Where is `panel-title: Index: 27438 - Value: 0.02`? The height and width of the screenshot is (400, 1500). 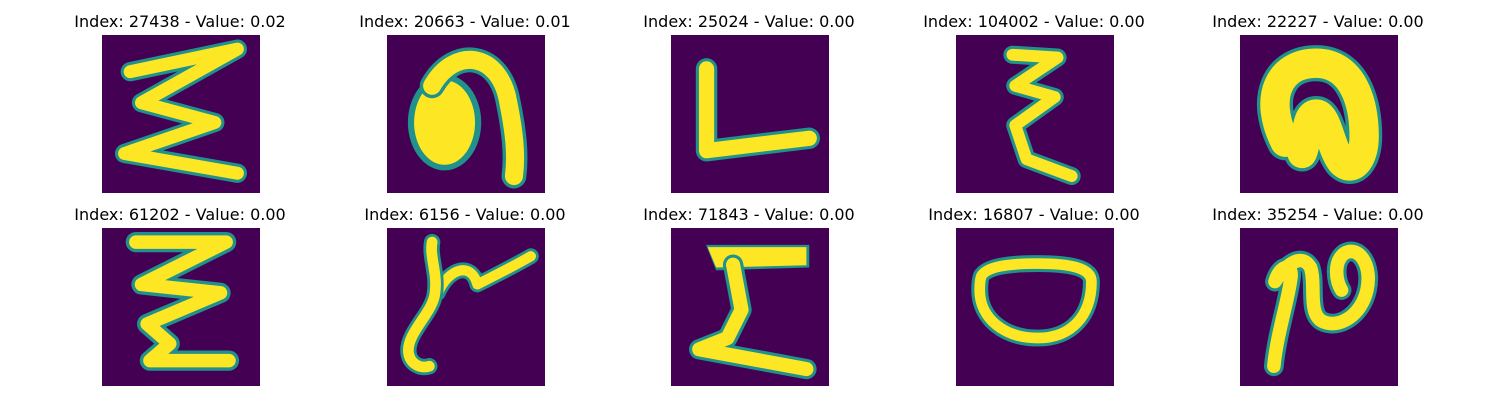
panel-title: Index: 27438 - Value: 0.02 is located at coordinates (180, 21).